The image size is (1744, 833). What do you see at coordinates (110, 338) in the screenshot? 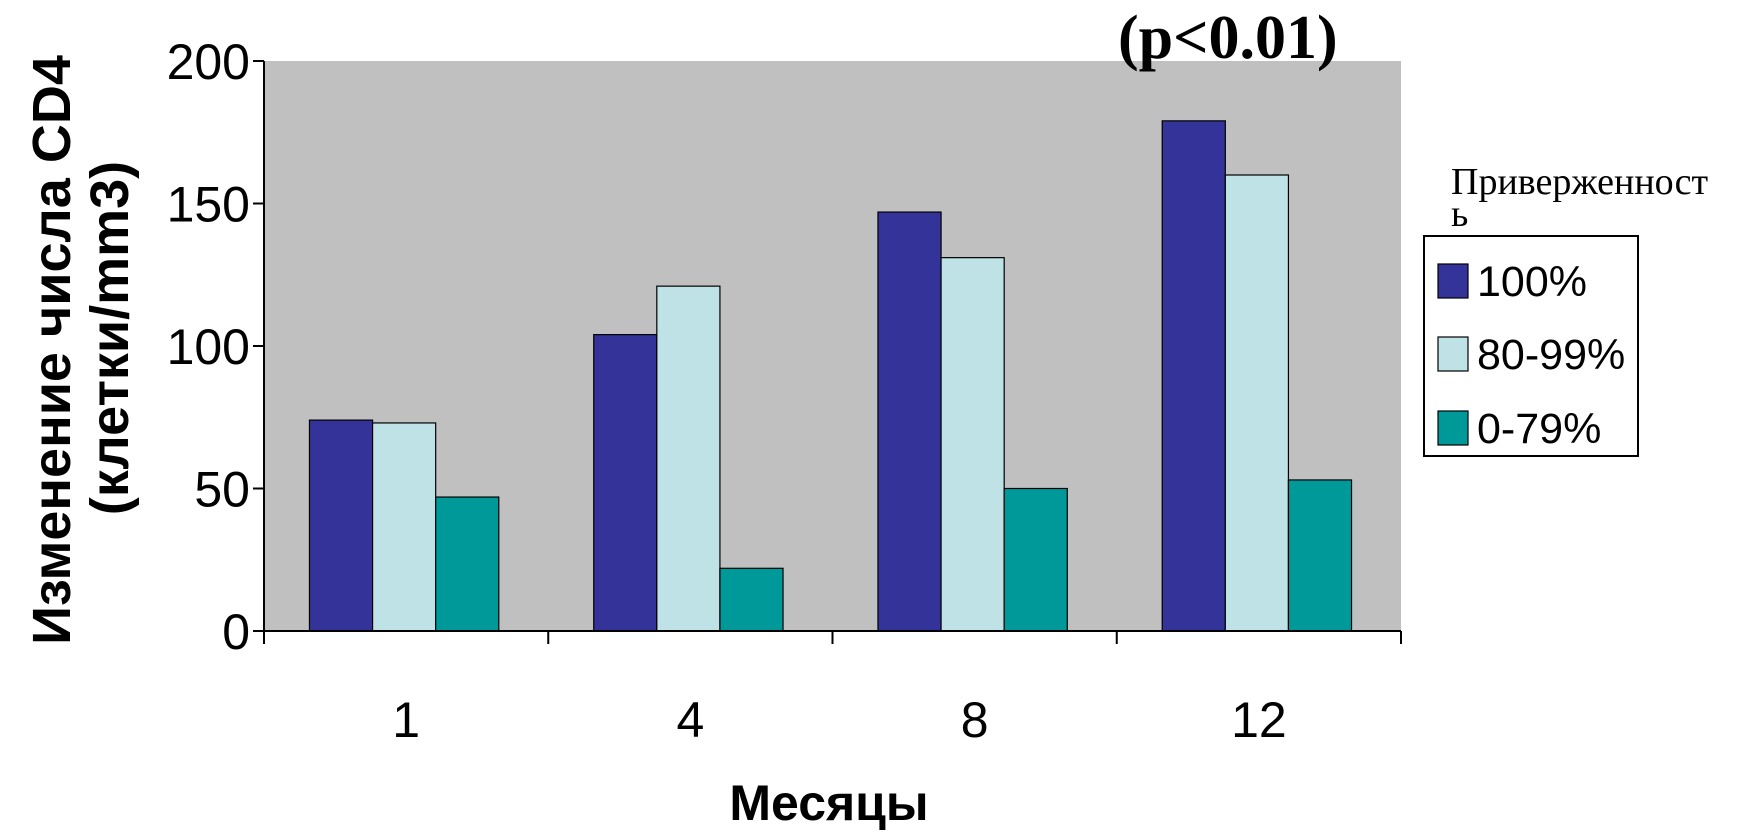
I see `y-axis-label-line-2: (клетки/mm3)` at bounding box center [110, 338].